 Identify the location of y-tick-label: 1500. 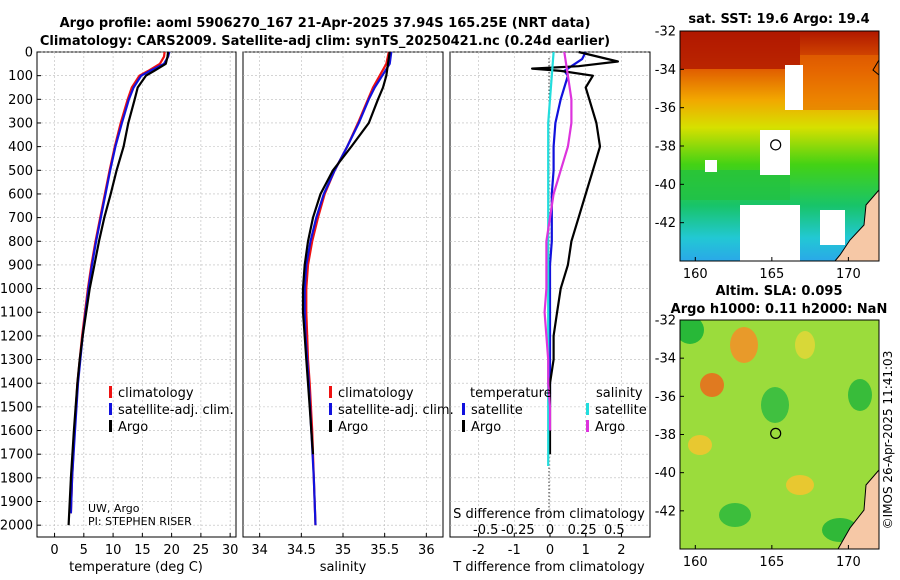
(16, 407).